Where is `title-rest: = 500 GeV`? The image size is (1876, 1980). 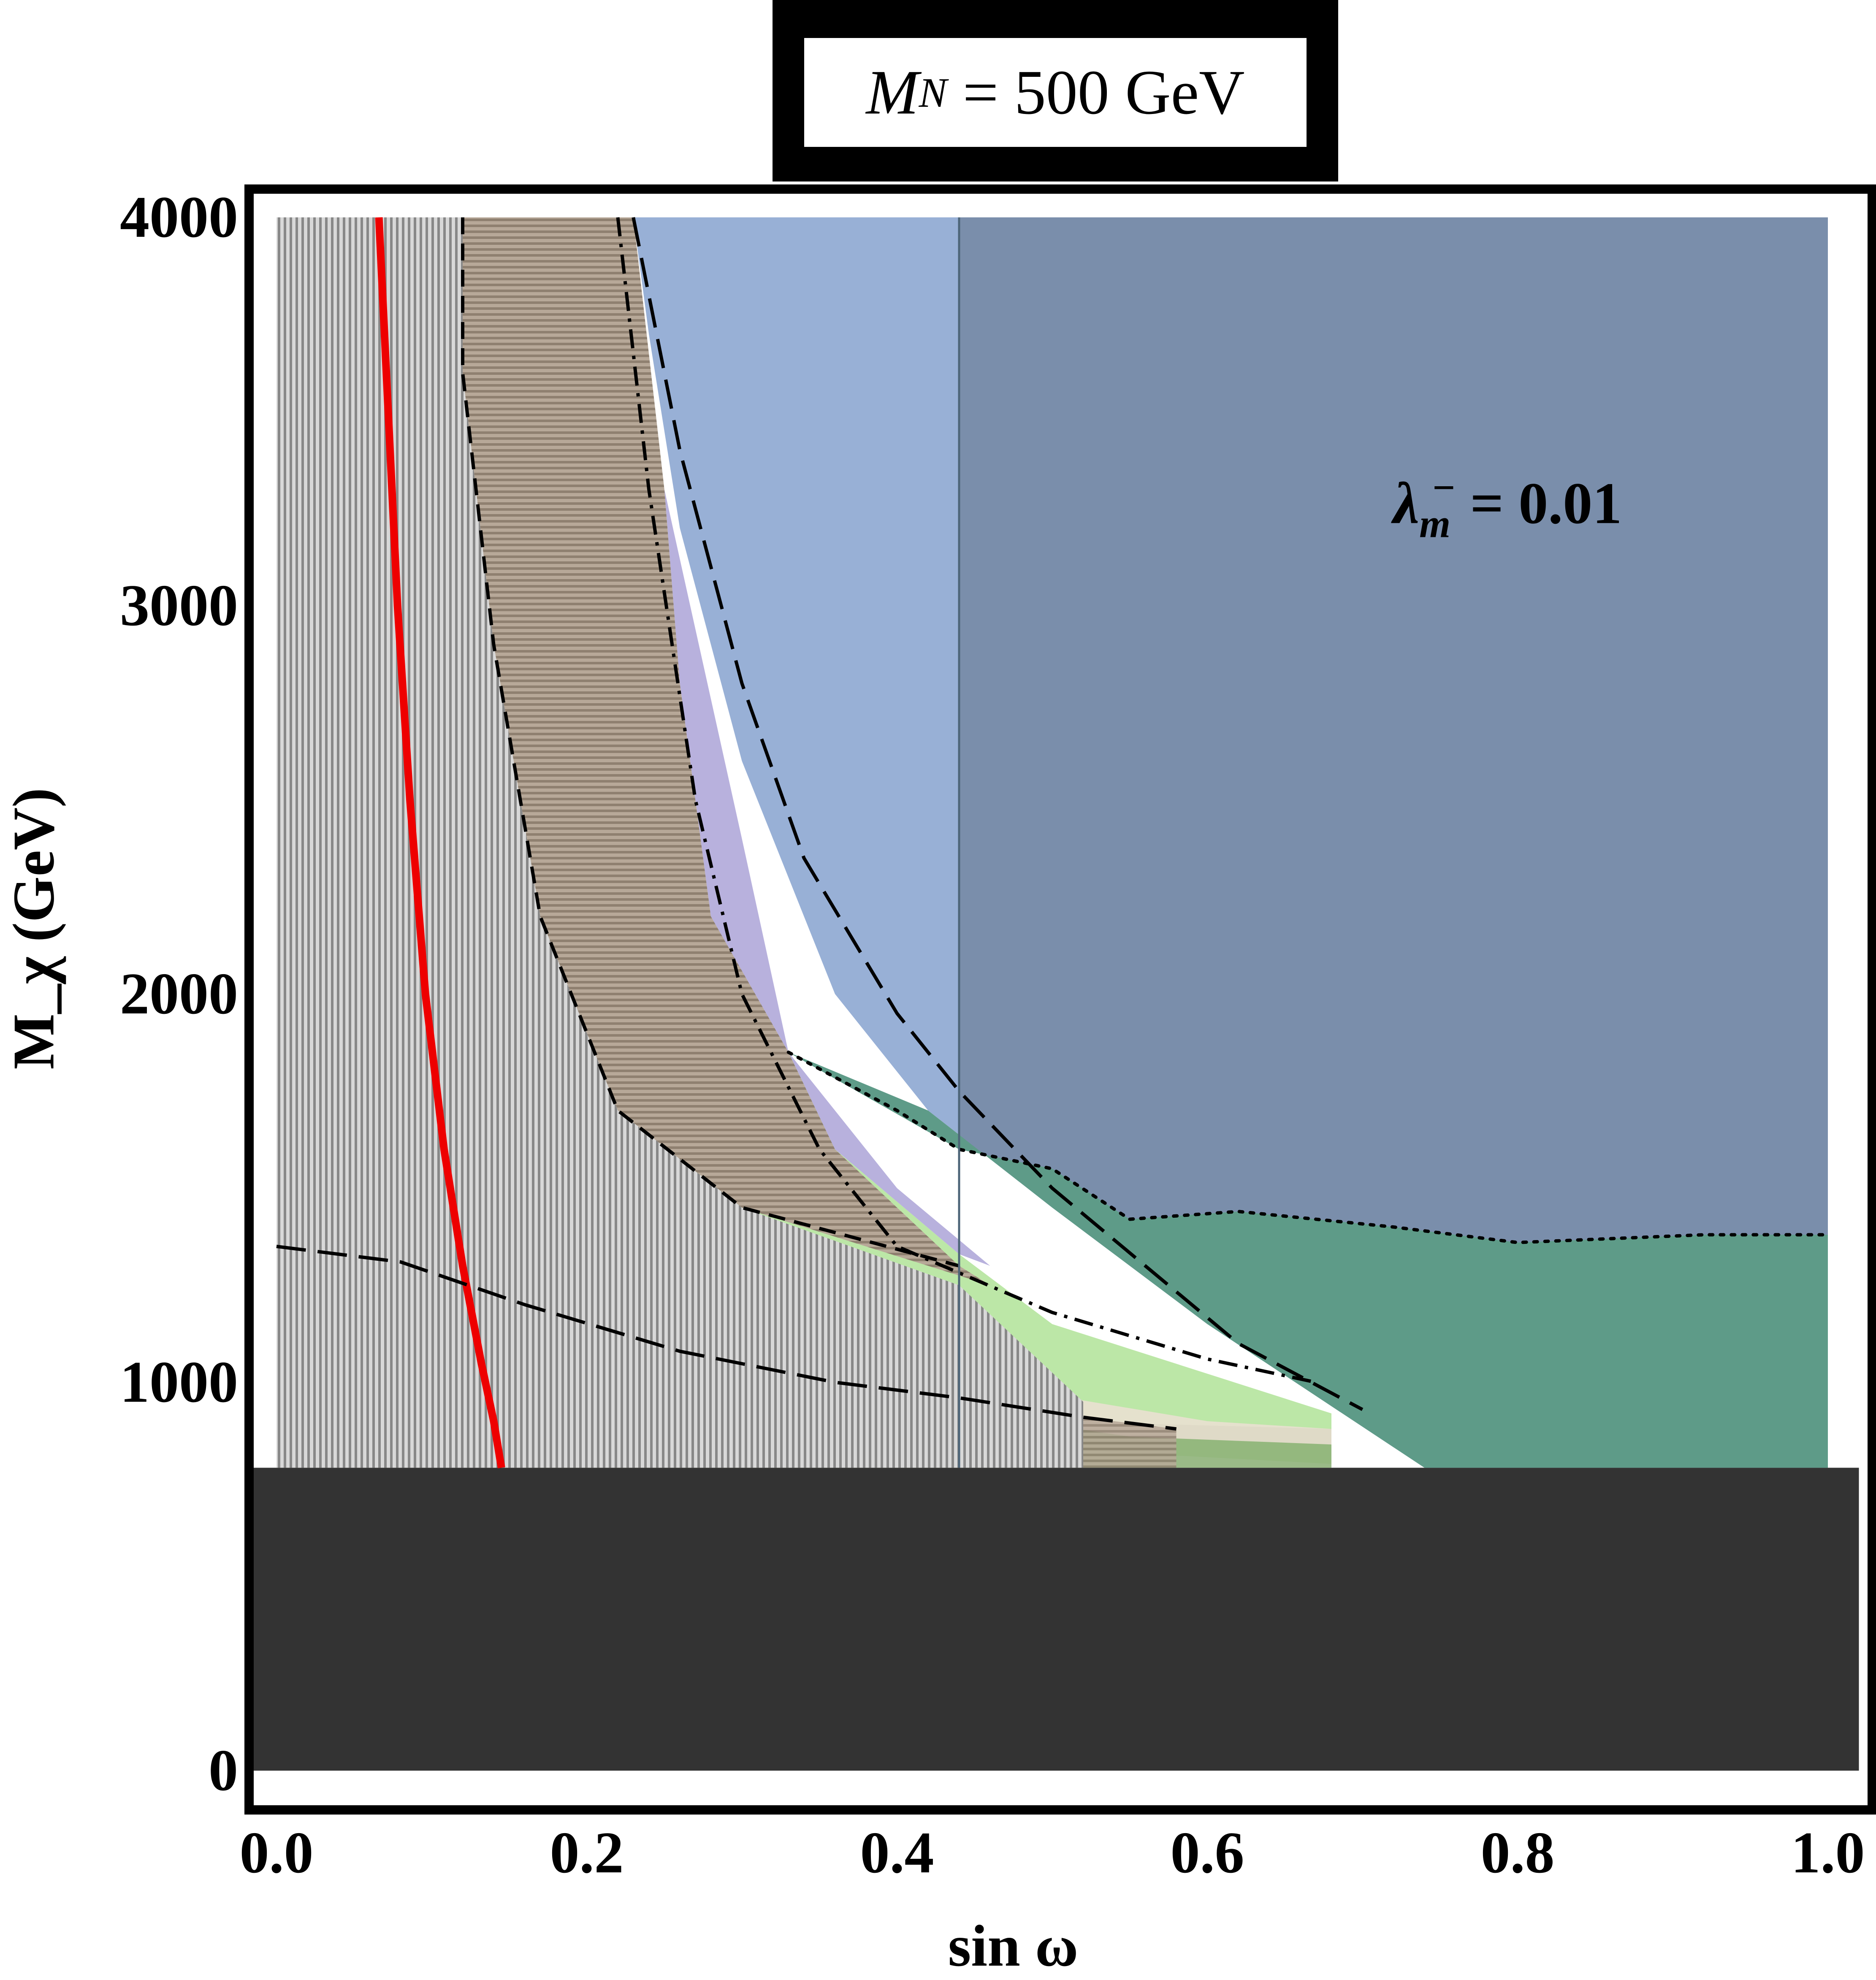
title-rest: = 500 GeV is located at coordinates (1096, 92).